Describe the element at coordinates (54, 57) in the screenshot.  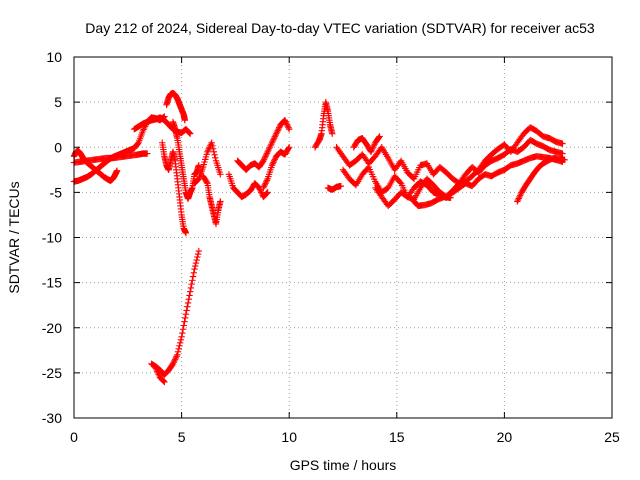
I see `y-tick-label: 10` at that location.